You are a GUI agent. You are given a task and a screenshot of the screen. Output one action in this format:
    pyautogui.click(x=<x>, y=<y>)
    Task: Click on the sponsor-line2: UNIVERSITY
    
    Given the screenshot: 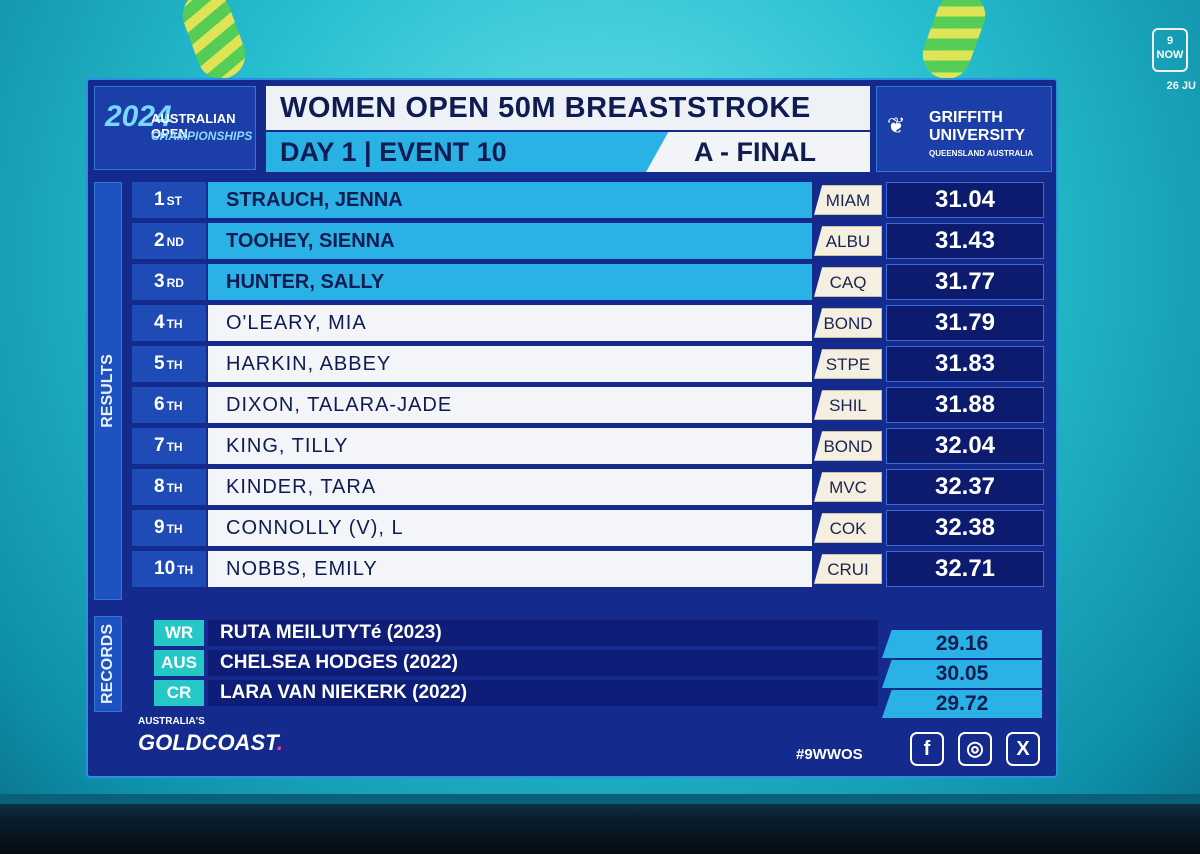 What is the action you would take?
    pyautogui.click(x=977, y=135)
    